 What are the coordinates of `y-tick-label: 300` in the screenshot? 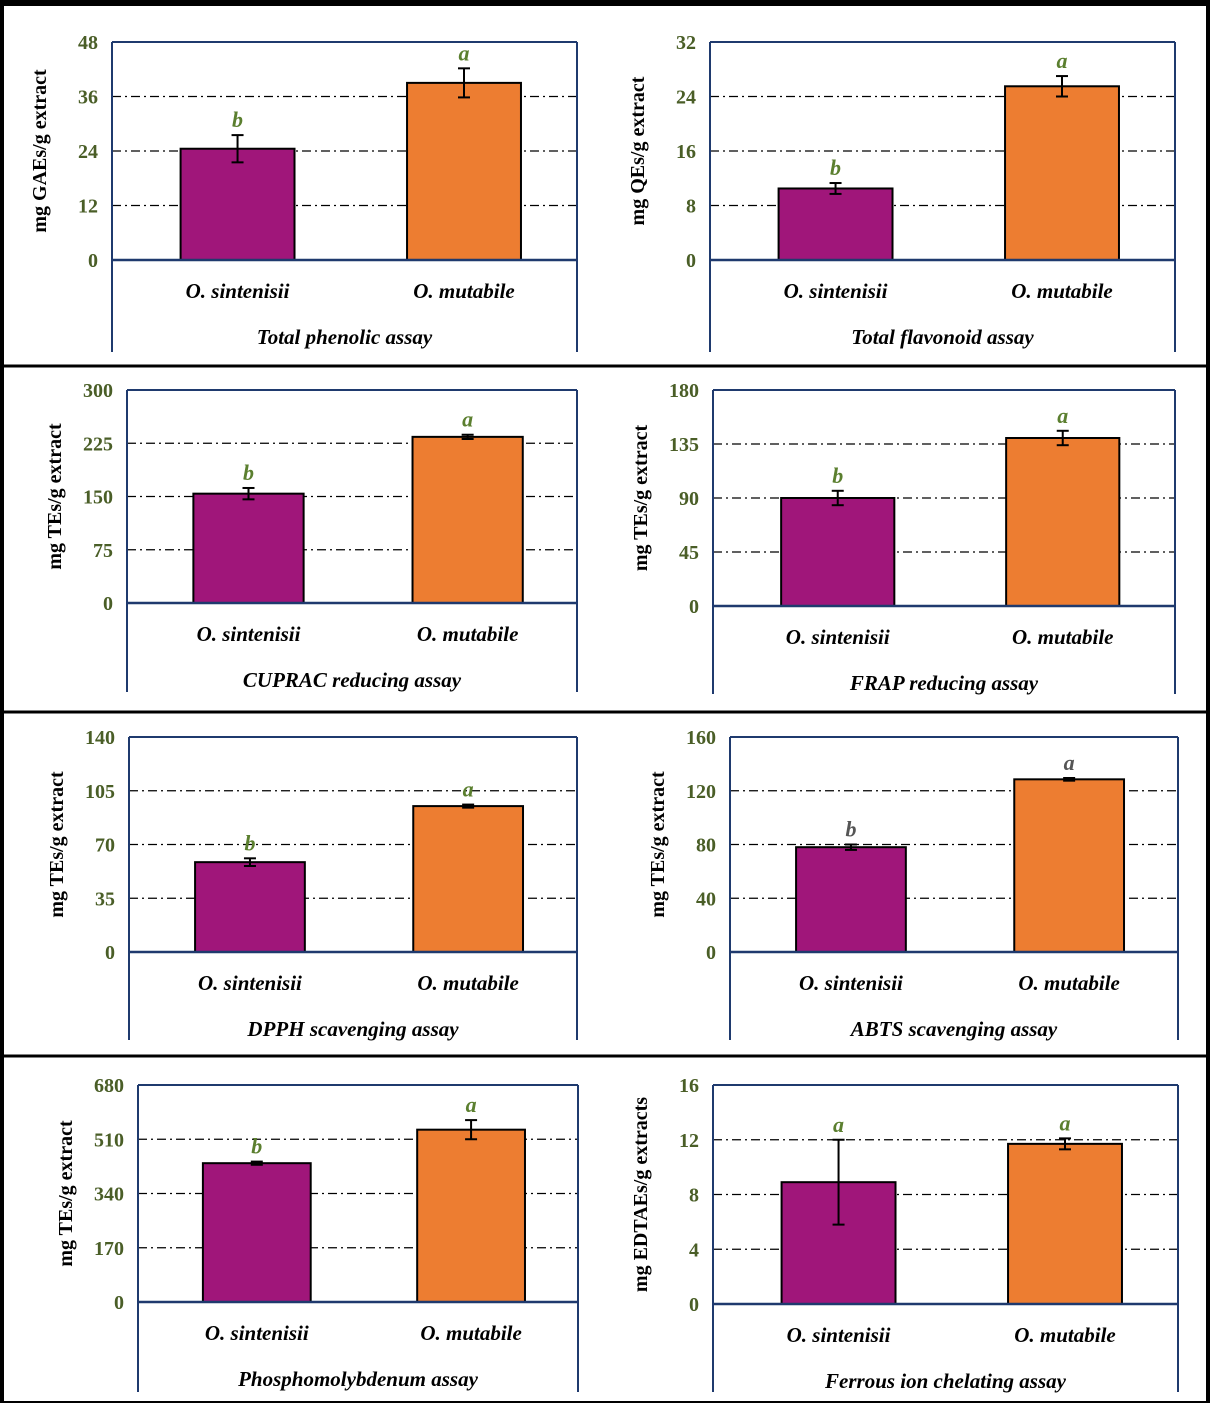 It's located at (98, 391).